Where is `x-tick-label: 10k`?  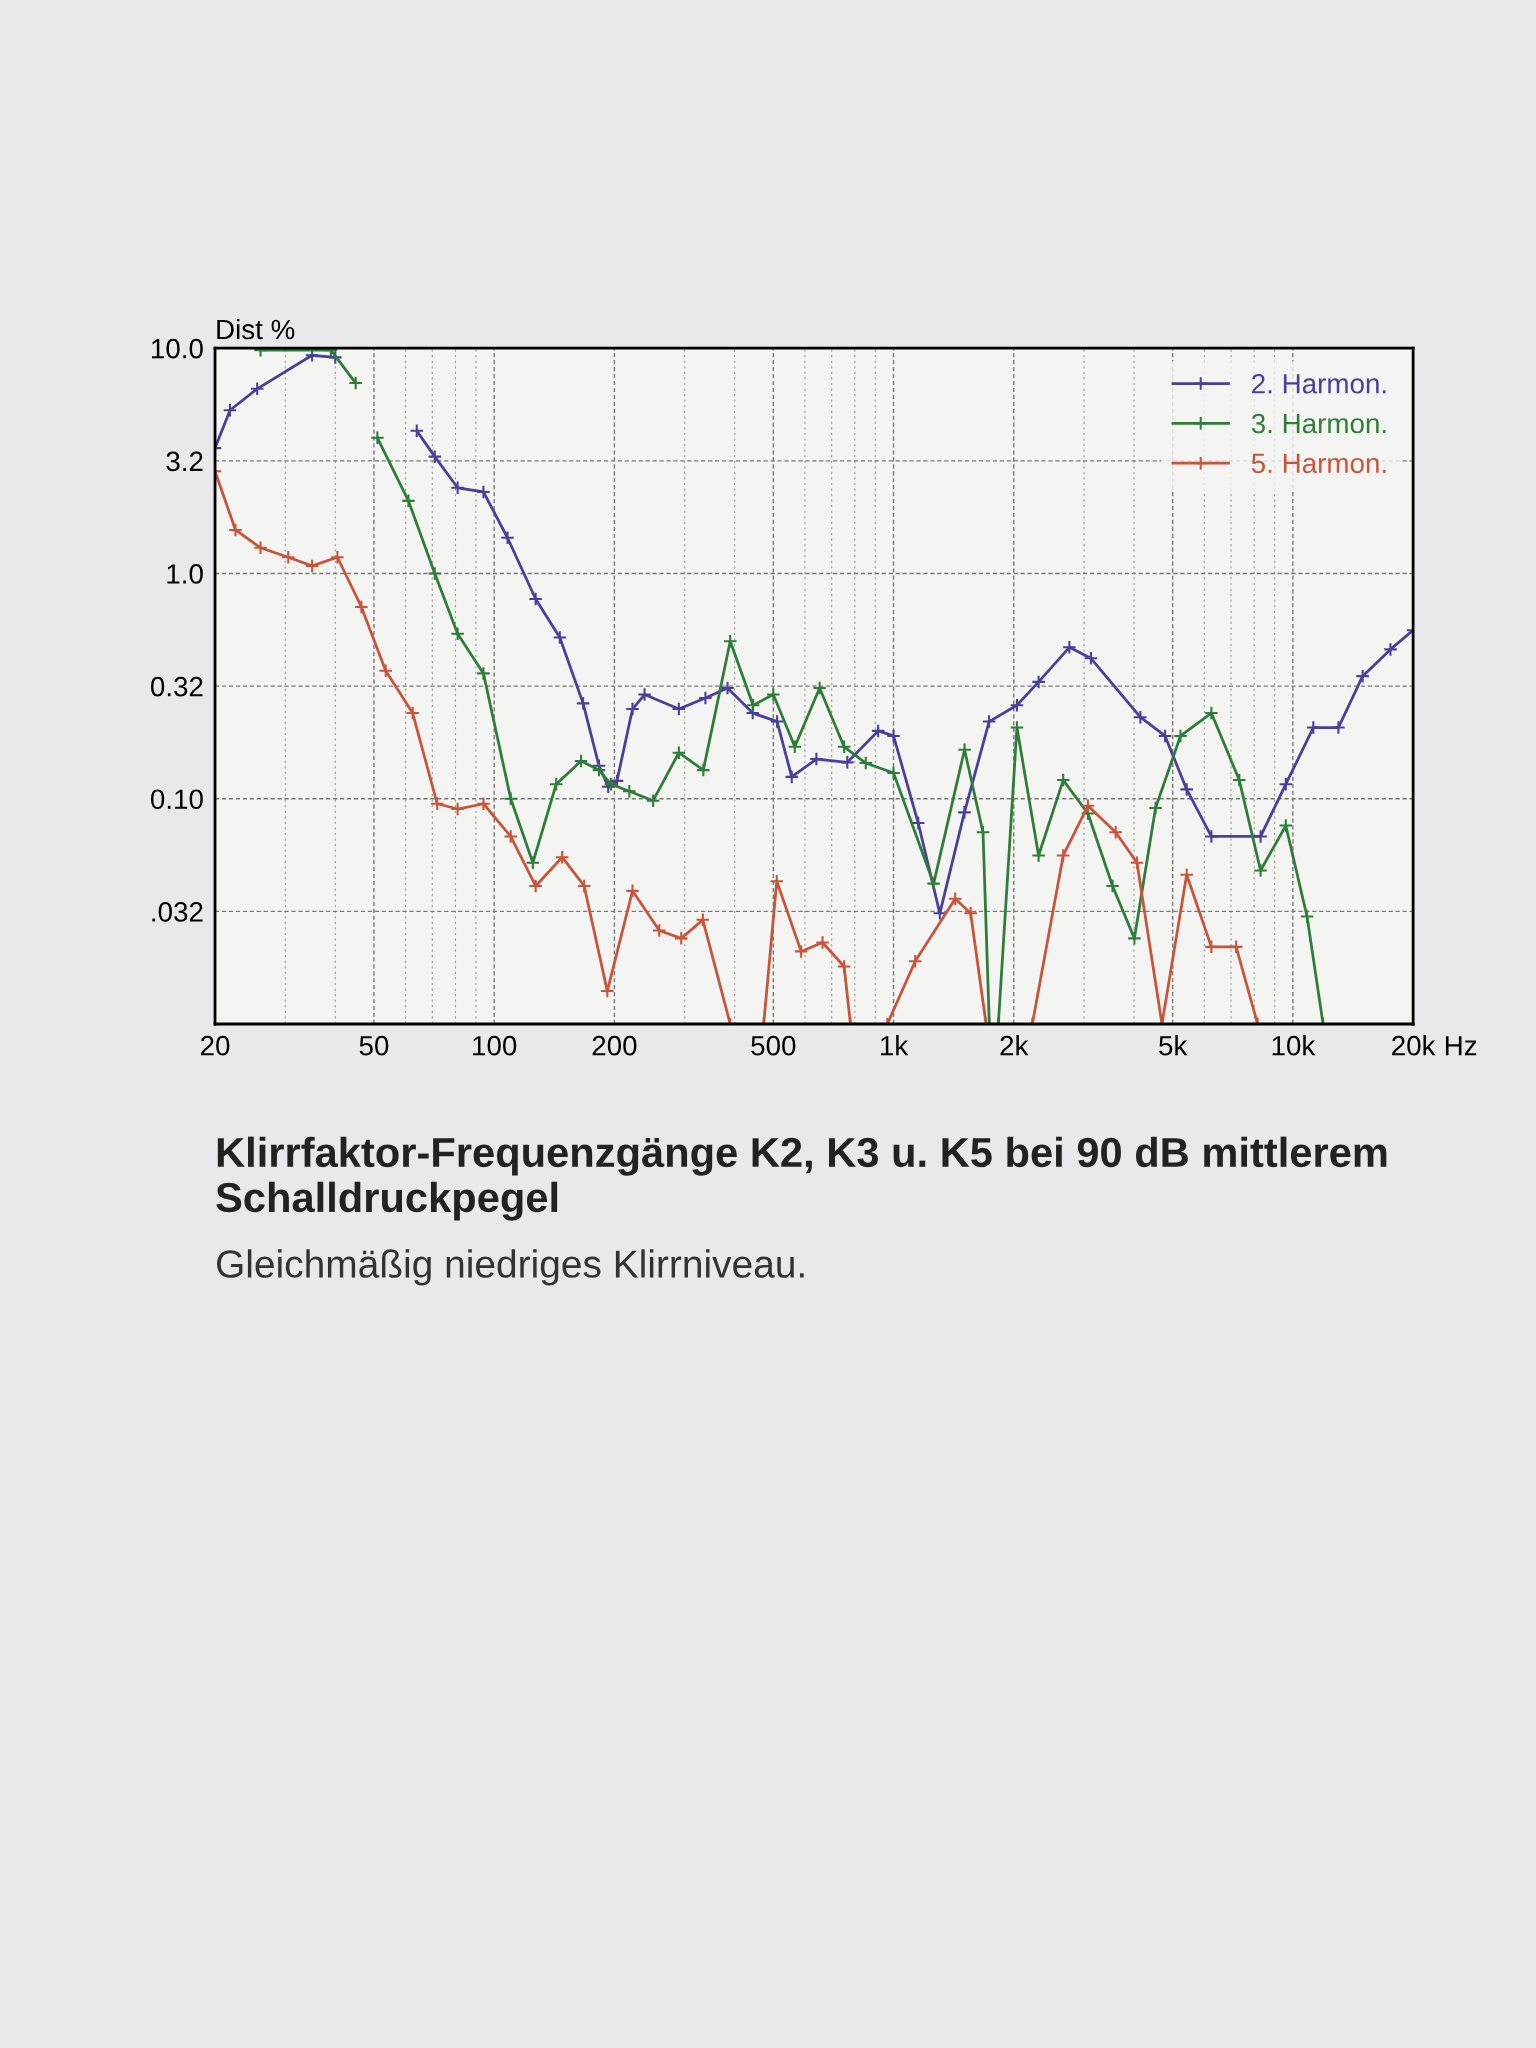
x-tick-label: 10k is located at coordinates (1294, 1045).